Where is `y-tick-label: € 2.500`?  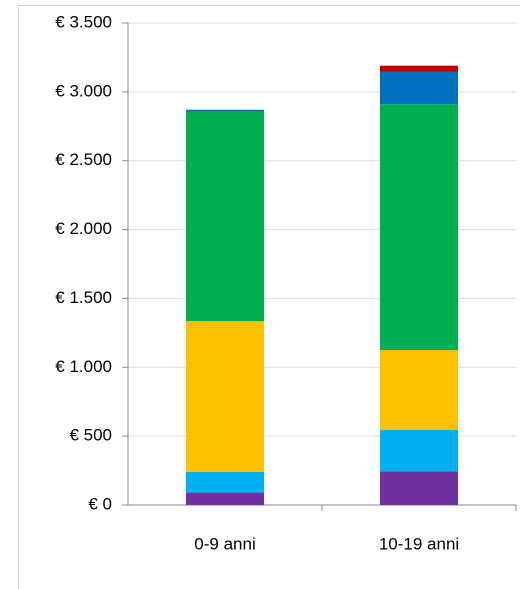
y-tick-label: € 2.500 is located at coordinates (83, 159).